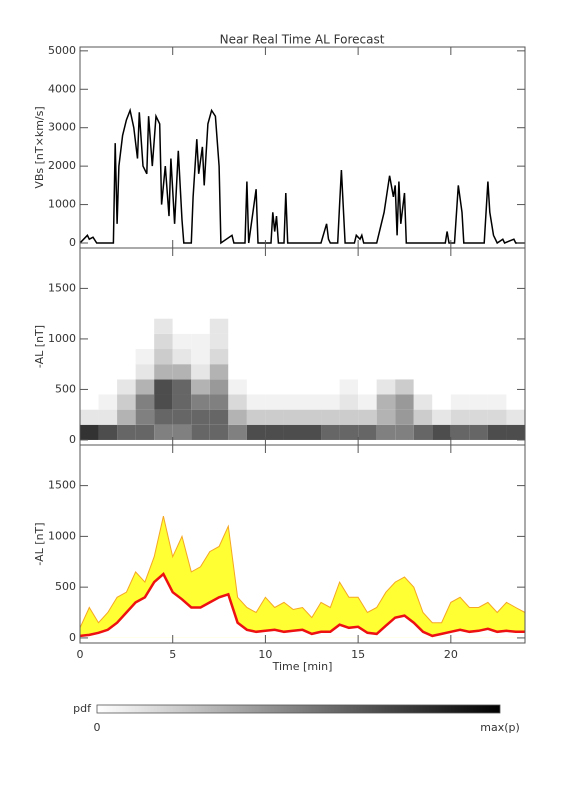  Describe the element at coordinates (451, 654) in the screenshot. I see `x-tick-label: 20` at that location.